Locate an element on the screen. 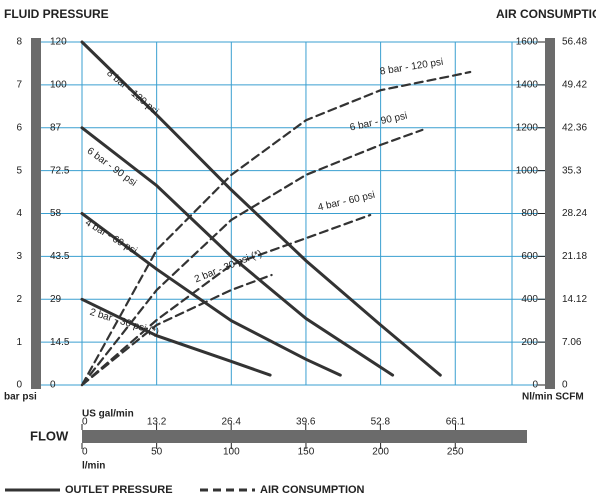 This screenshot has height=500, width=596. x-tick-label: 200 is located at coordinates (380, 452).